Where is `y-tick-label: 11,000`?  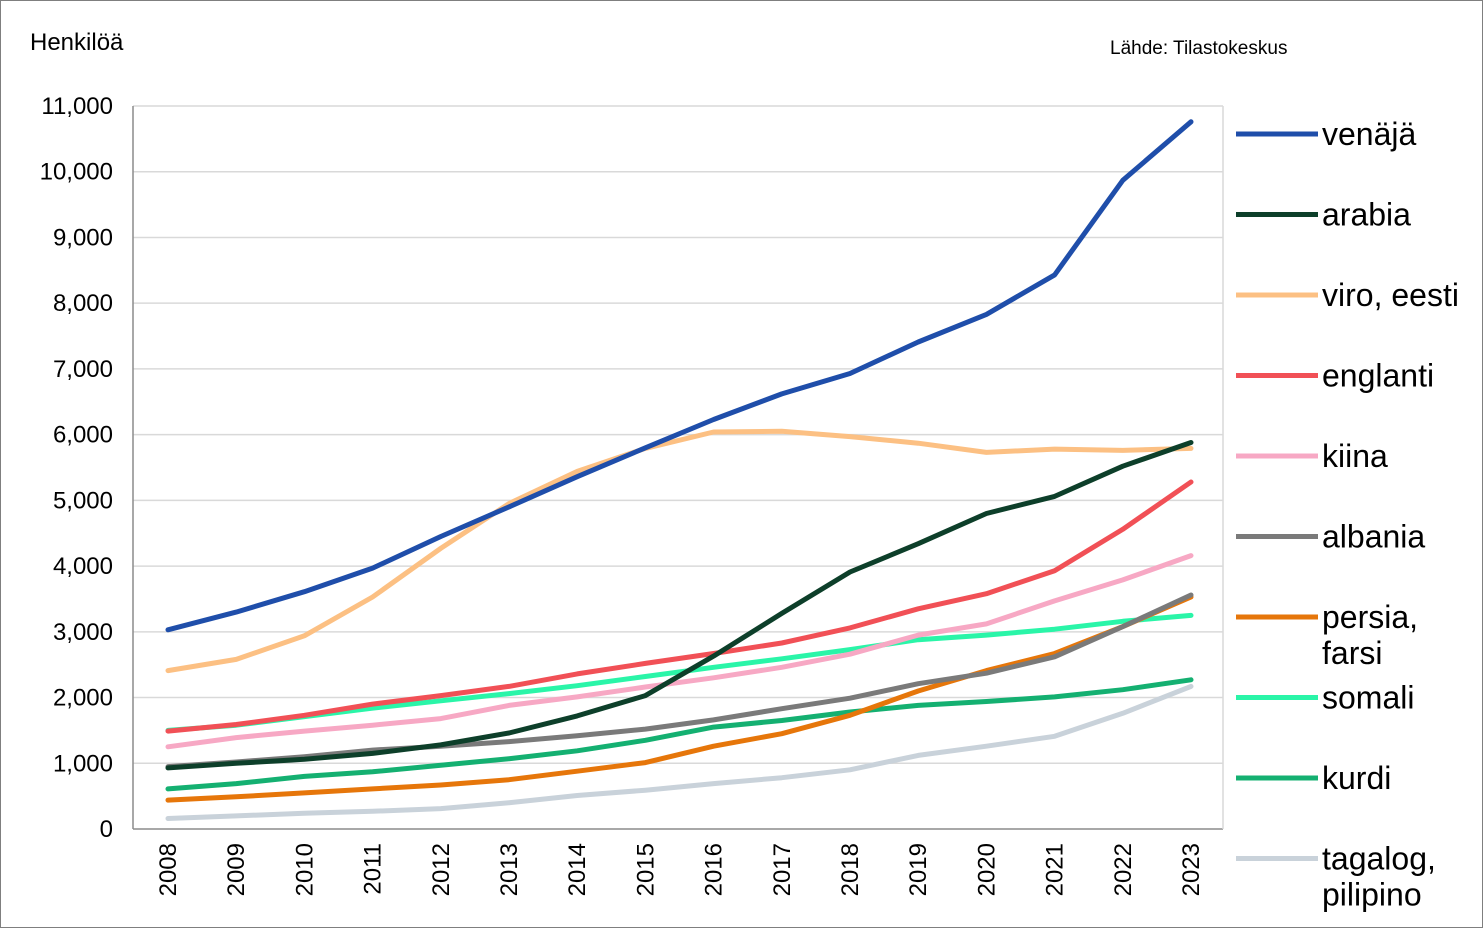 y-tick-label: 11,000 is located at coordinates (77, 106).